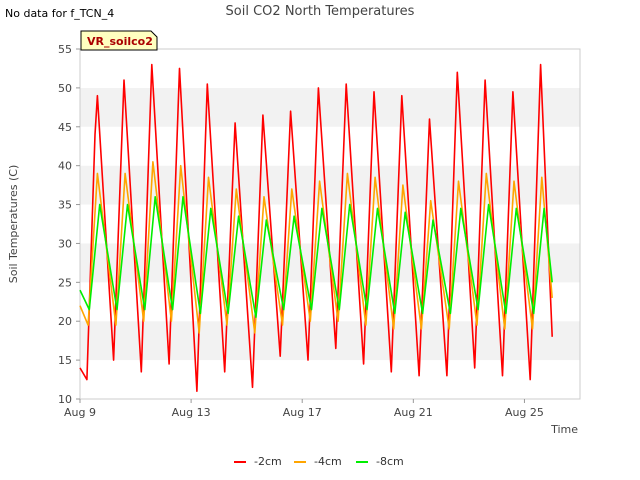 Image resolution: width=640 pixels, height=480 pixels. I want to click on legend-label: -4cm, so click(328, 461).